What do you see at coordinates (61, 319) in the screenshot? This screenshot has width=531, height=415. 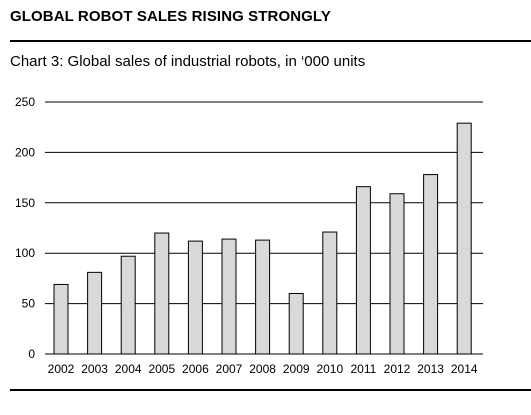 I see `bar-2002` at bounding box center [61, 319].